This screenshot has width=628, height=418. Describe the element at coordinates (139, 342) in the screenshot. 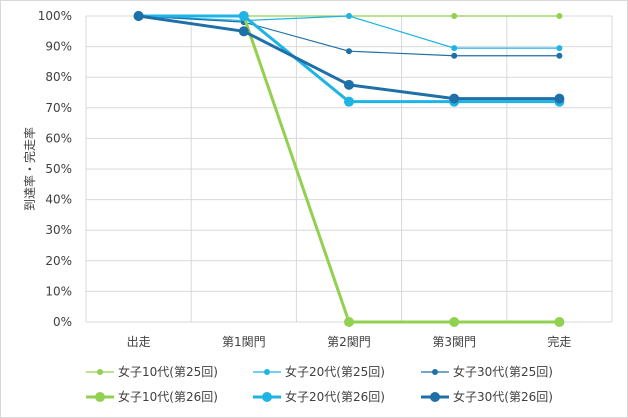

I see `x-tick-label: 出走` at that location.